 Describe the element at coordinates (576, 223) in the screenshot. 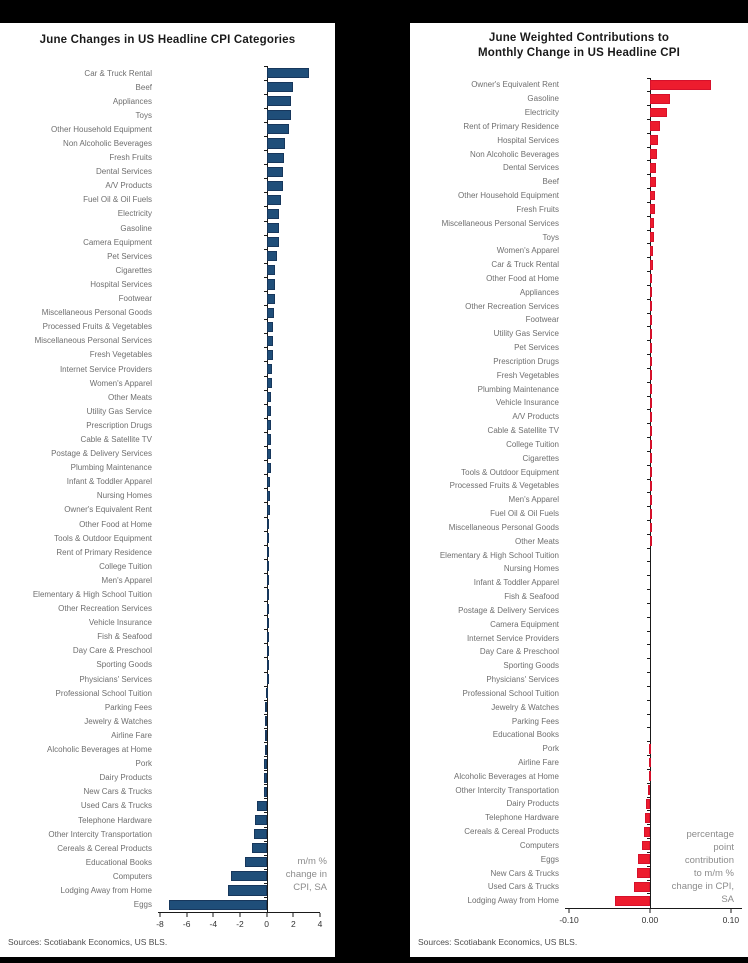

I see `chart-row: Miscellaneous Personal Services` at that location.